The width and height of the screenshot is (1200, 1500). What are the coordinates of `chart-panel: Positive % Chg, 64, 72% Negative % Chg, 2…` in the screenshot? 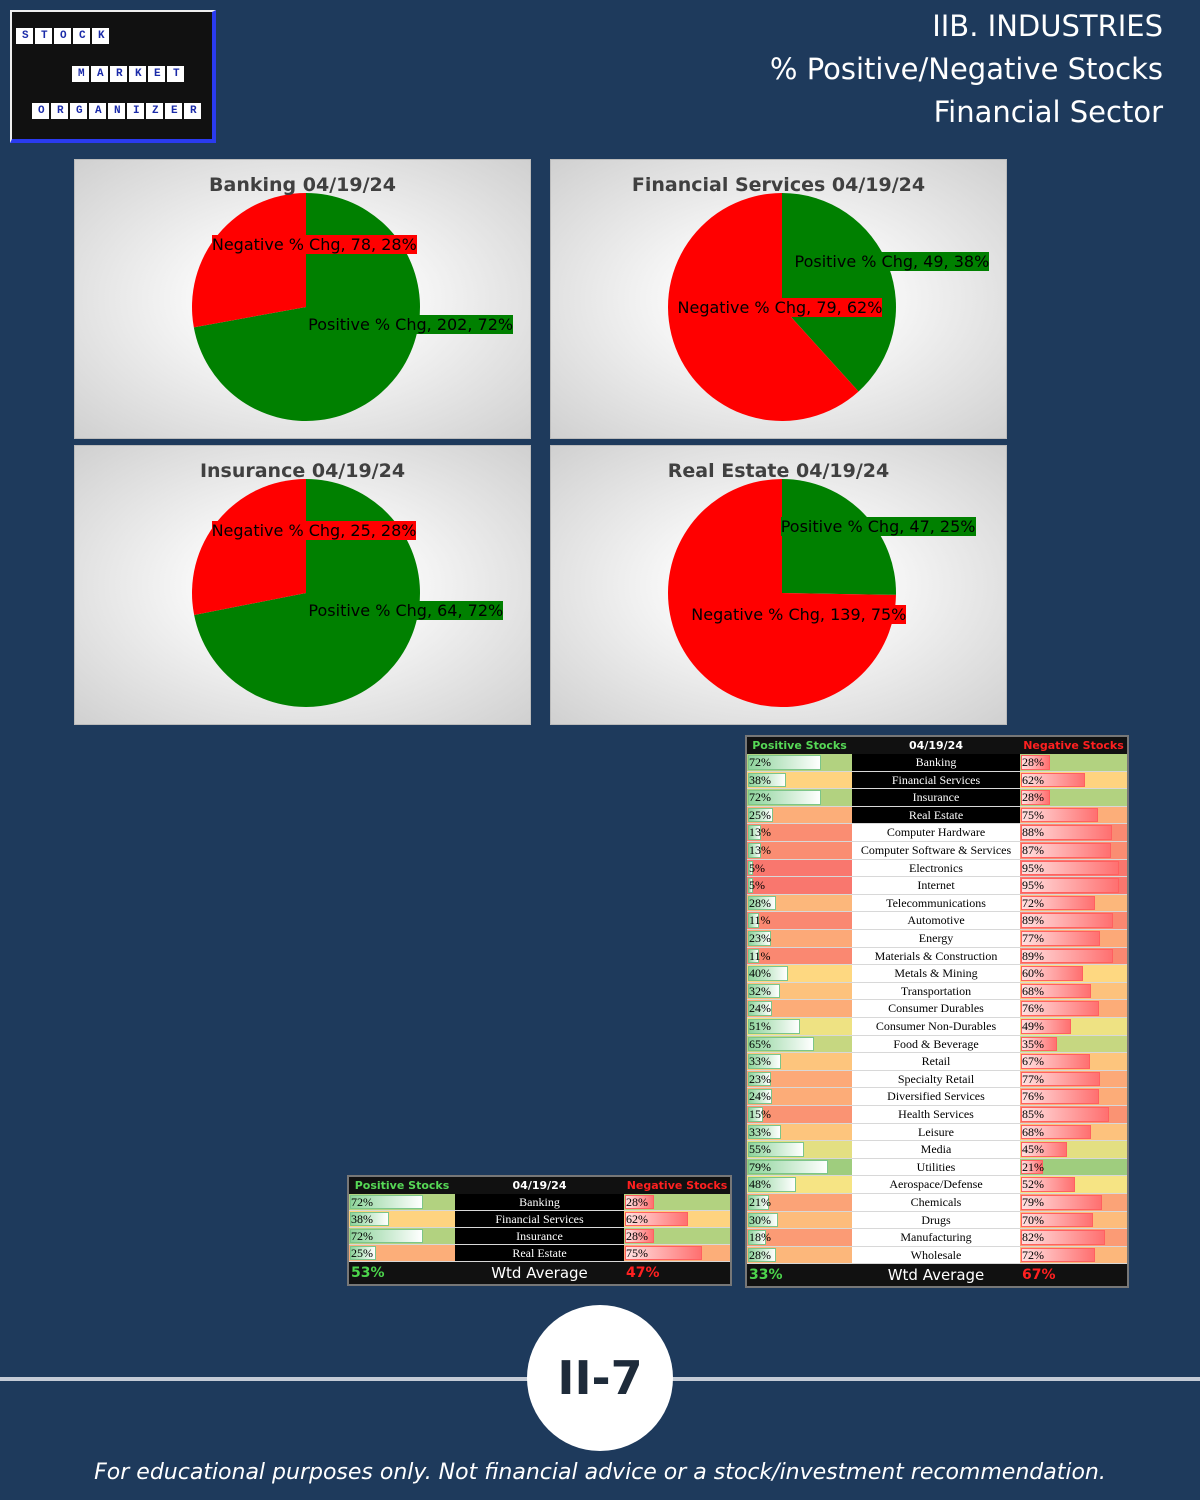 It's located at (302, 585).